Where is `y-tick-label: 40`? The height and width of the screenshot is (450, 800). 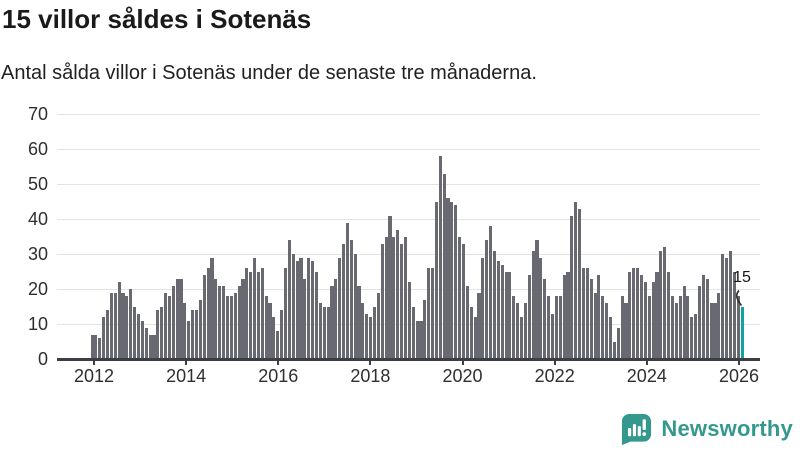
y-tick-label: 40 is located at coordinates (37, 219).